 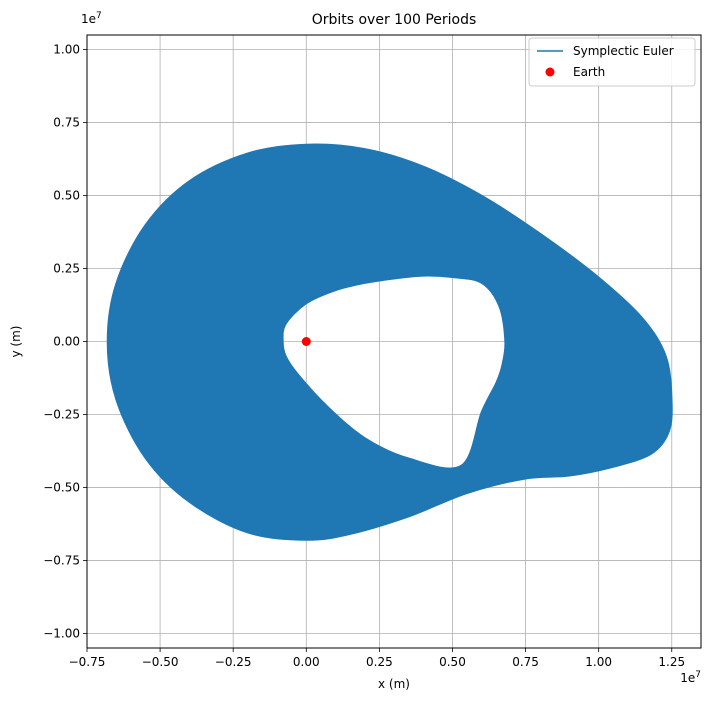 What do you see at coordinates (452, 662) in the screenshot?
I see `x-tick-label: 0.50` at bounding box center [452, 662].